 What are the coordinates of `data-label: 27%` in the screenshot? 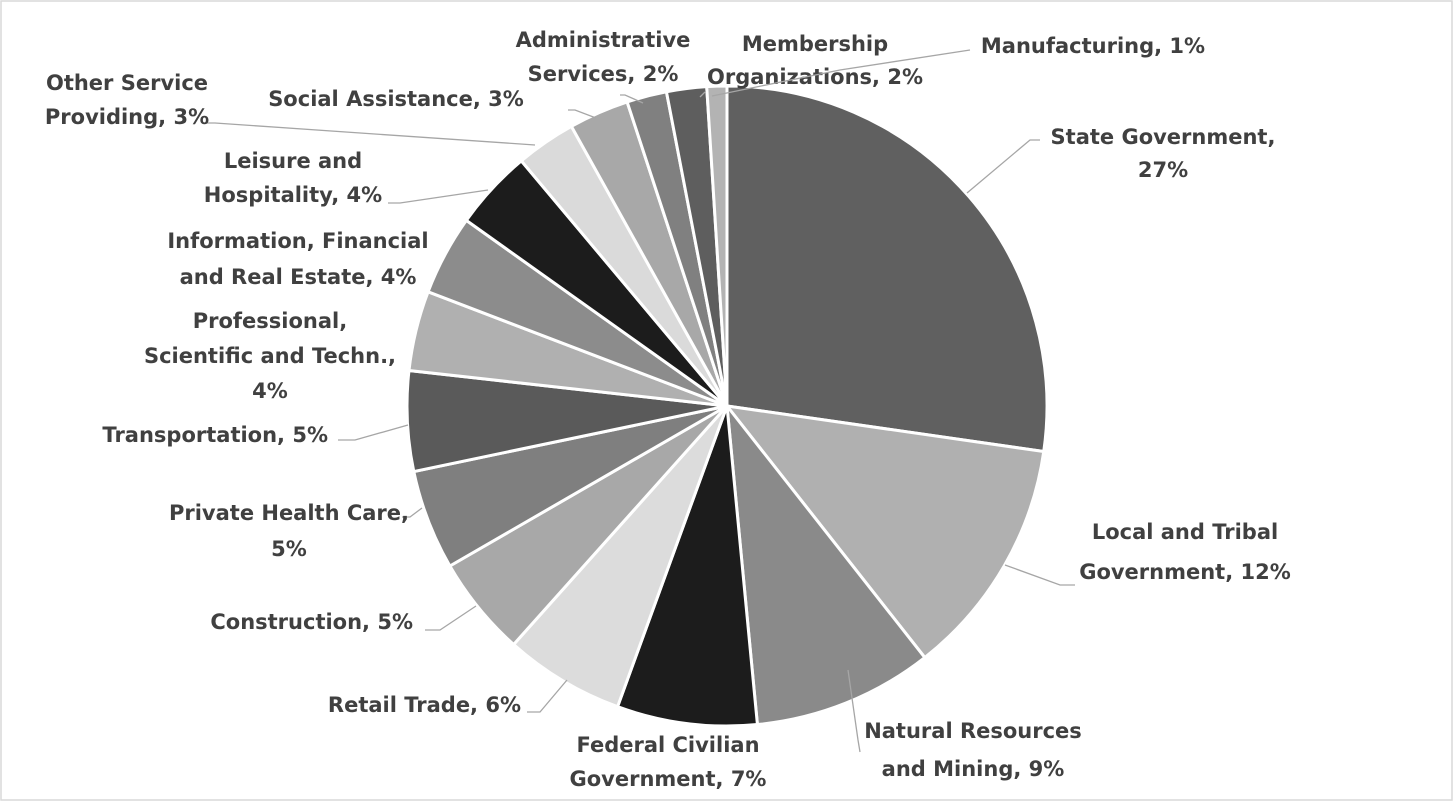 It's located at (1163, 170).